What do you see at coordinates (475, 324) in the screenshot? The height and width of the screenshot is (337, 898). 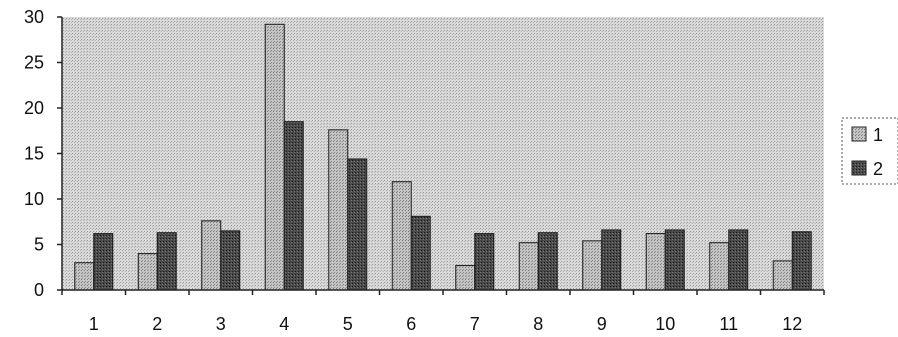 I see `x-tick-label: 7` at bounding box center [475, 324].